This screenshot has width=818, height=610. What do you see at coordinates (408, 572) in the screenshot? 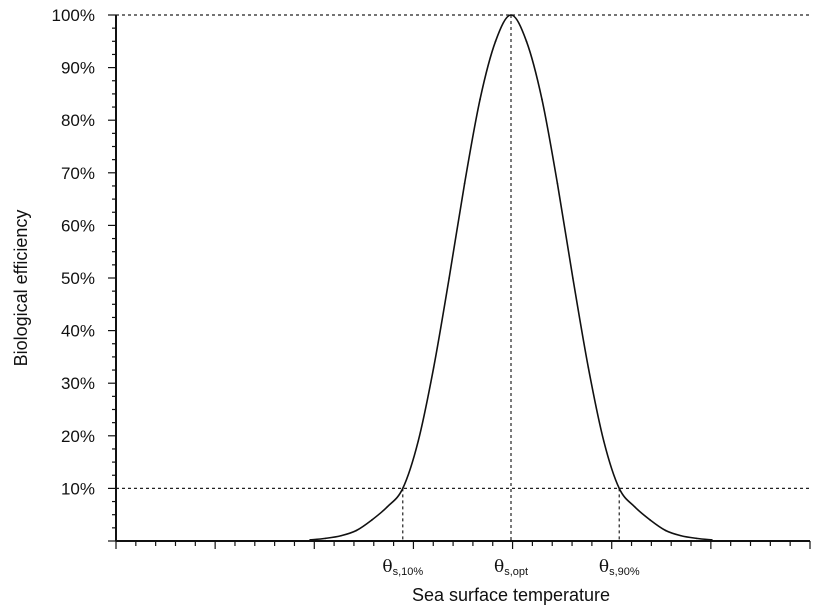
I see `theta-subscript: s,10%` at bounding box center [408, 572].